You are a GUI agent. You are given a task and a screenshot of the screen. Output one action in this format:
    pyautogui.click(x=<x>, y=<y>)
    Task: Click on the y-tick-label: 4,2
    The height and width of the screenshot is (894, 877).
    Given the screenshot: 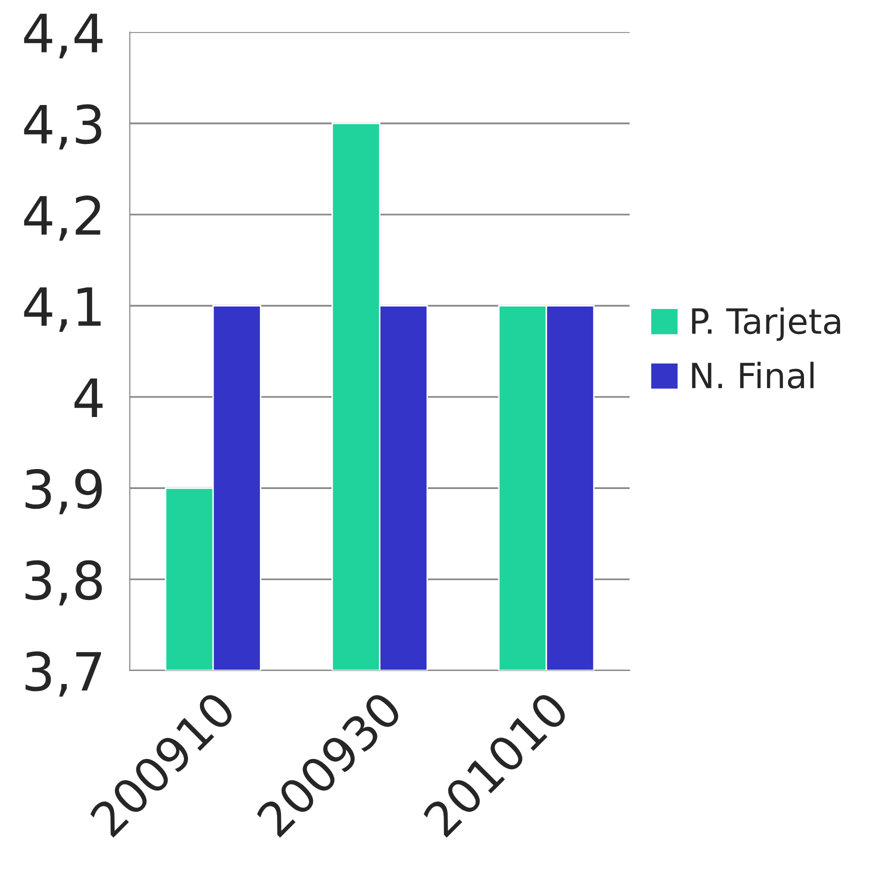 What is the action you would take?
    pyautogui.click(x=62, y=218)
    